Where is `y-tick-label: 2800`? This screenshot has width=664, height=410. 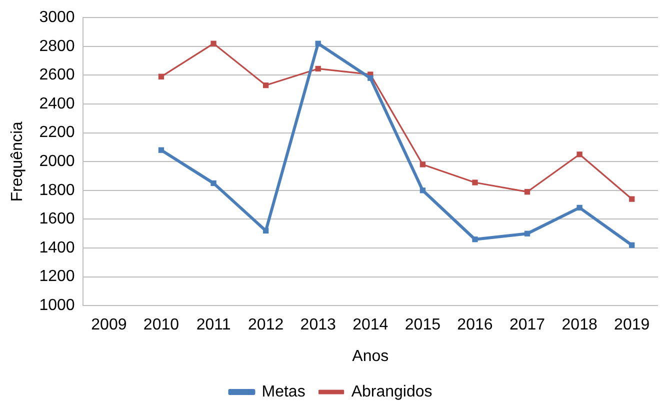 y-tick-label: 2800 is located at coordinates (57, 46).